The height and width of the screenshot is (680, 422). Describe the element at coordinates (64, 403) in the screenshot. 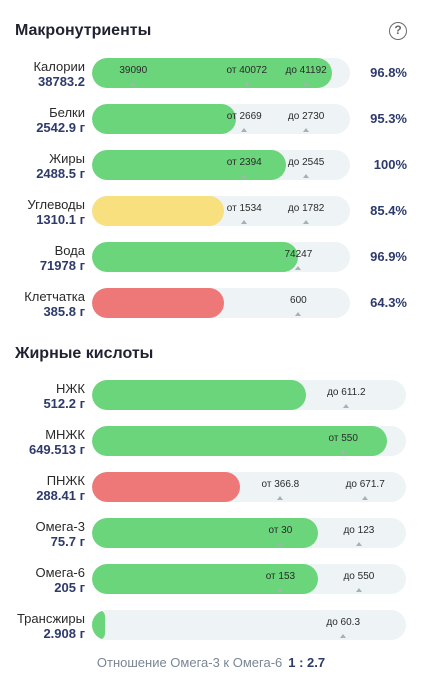

I see `nutrient-amount: 512.2 г` at that location.